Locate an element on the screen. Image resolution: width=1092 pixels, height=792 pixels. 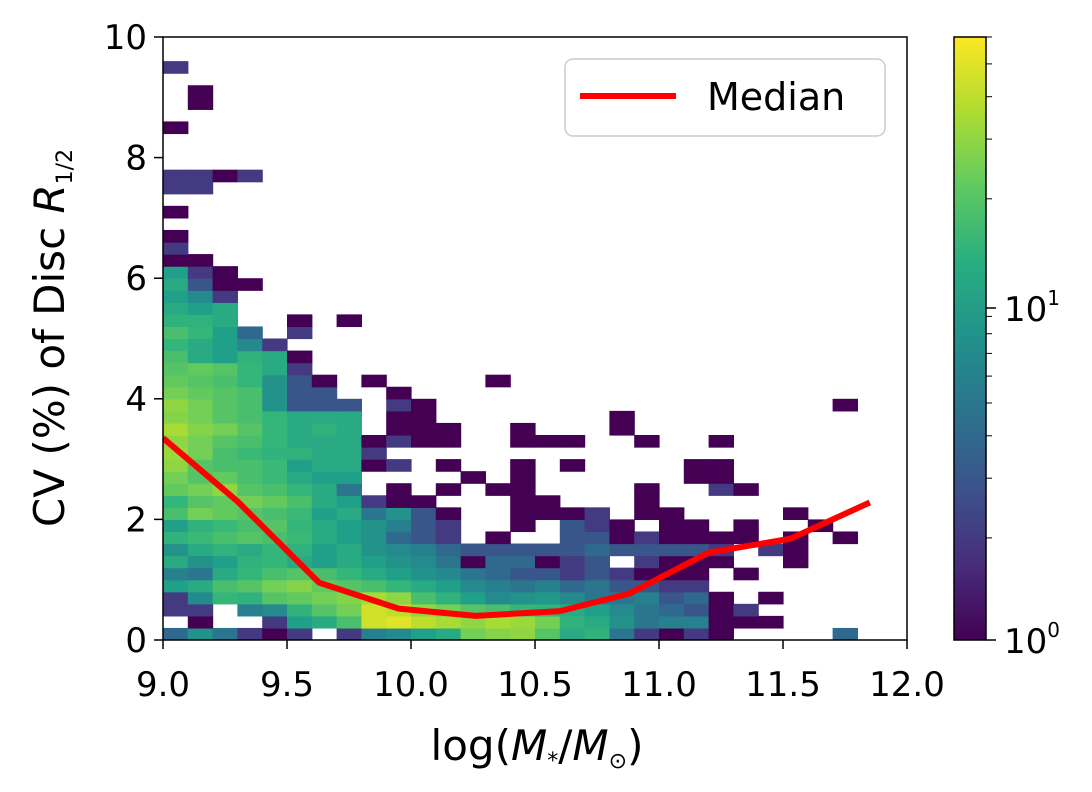
colorbar-gradient is located at coordinates (970, 338).